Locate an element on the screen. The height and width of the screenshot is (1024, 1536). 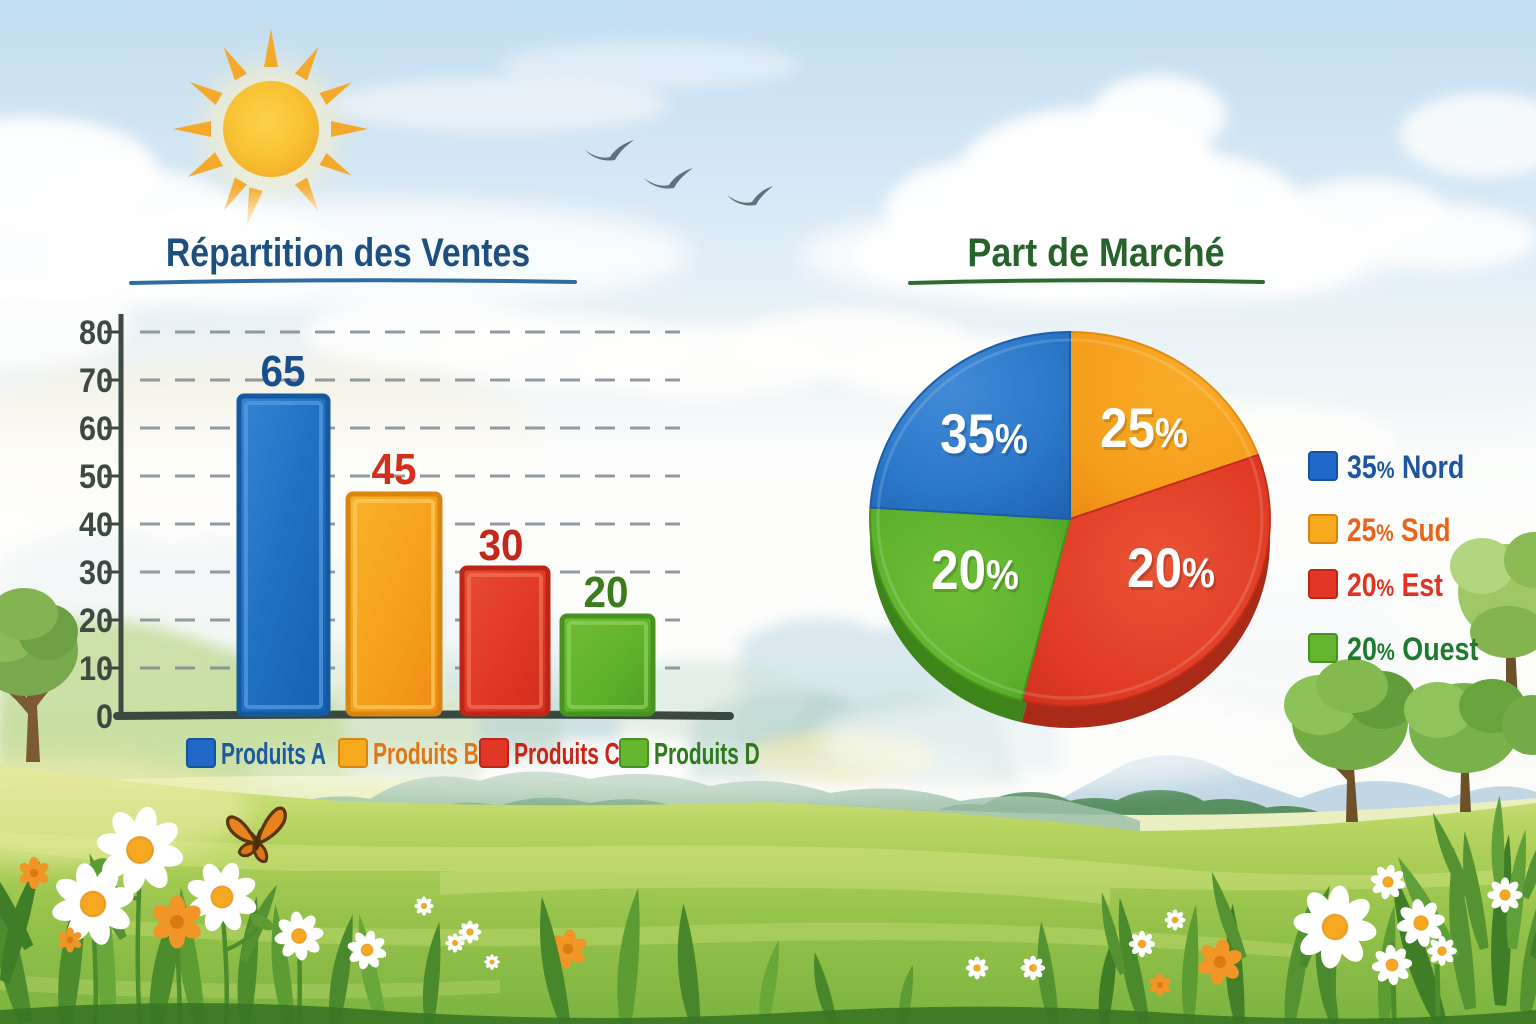
svg-text: 70 is located at coordinates (96, 381).